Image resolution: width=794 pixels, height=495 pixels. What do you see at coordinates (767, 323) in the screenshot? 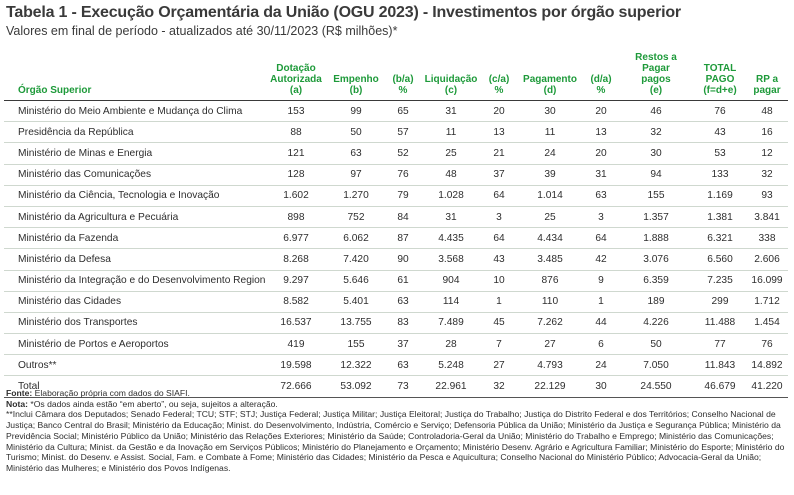
I see `value-cell-rp: 1.454` at bounding box center [767, 323].